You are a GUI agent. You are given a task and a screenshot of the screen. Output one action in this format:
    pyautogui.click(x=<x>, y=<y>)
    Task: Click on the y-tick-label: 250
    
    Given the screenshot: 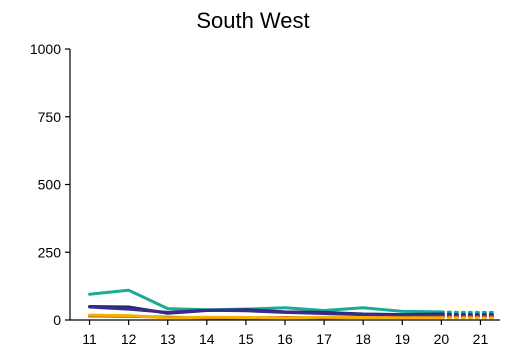 What is the action you would take?
    pyautogui.click(x=50, y=252)
    